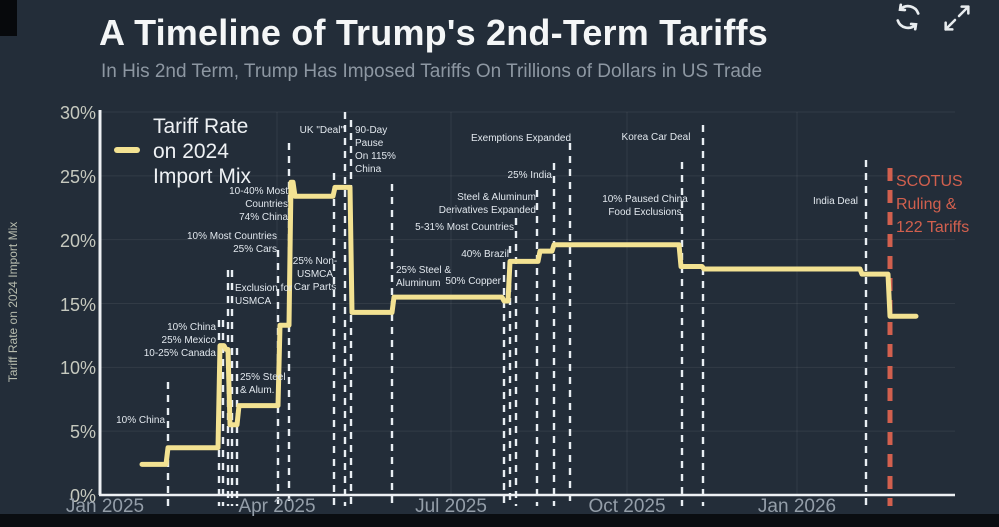 Image resolution: width=999 pixels, height=527 pixels. Describe the element at coordinates (908, 17) in the screenshot. I see `refresh-icon` at that location.